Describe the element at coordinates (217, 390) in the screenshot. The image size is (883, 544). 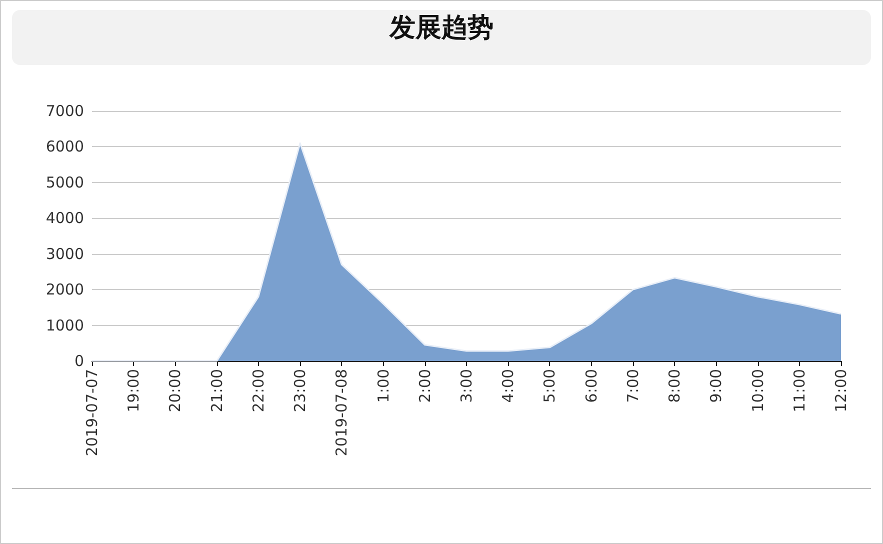
I see `x-tick-label: 21:00` at that location.